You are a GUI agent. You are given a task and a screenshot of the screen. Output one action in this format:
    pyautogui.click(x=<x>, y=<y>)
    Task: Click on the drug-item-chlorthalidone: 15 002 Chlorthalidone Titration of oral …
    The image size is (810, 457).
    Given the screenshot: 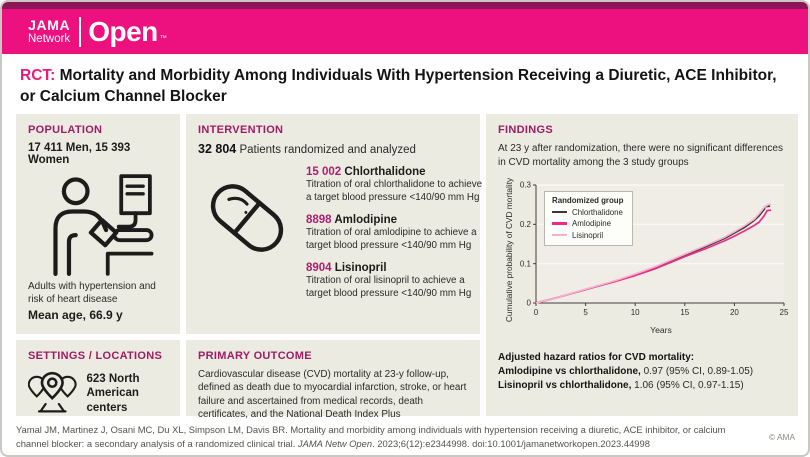 What is the action you would take?
    pyautogui.click(x=397, y=185)
    